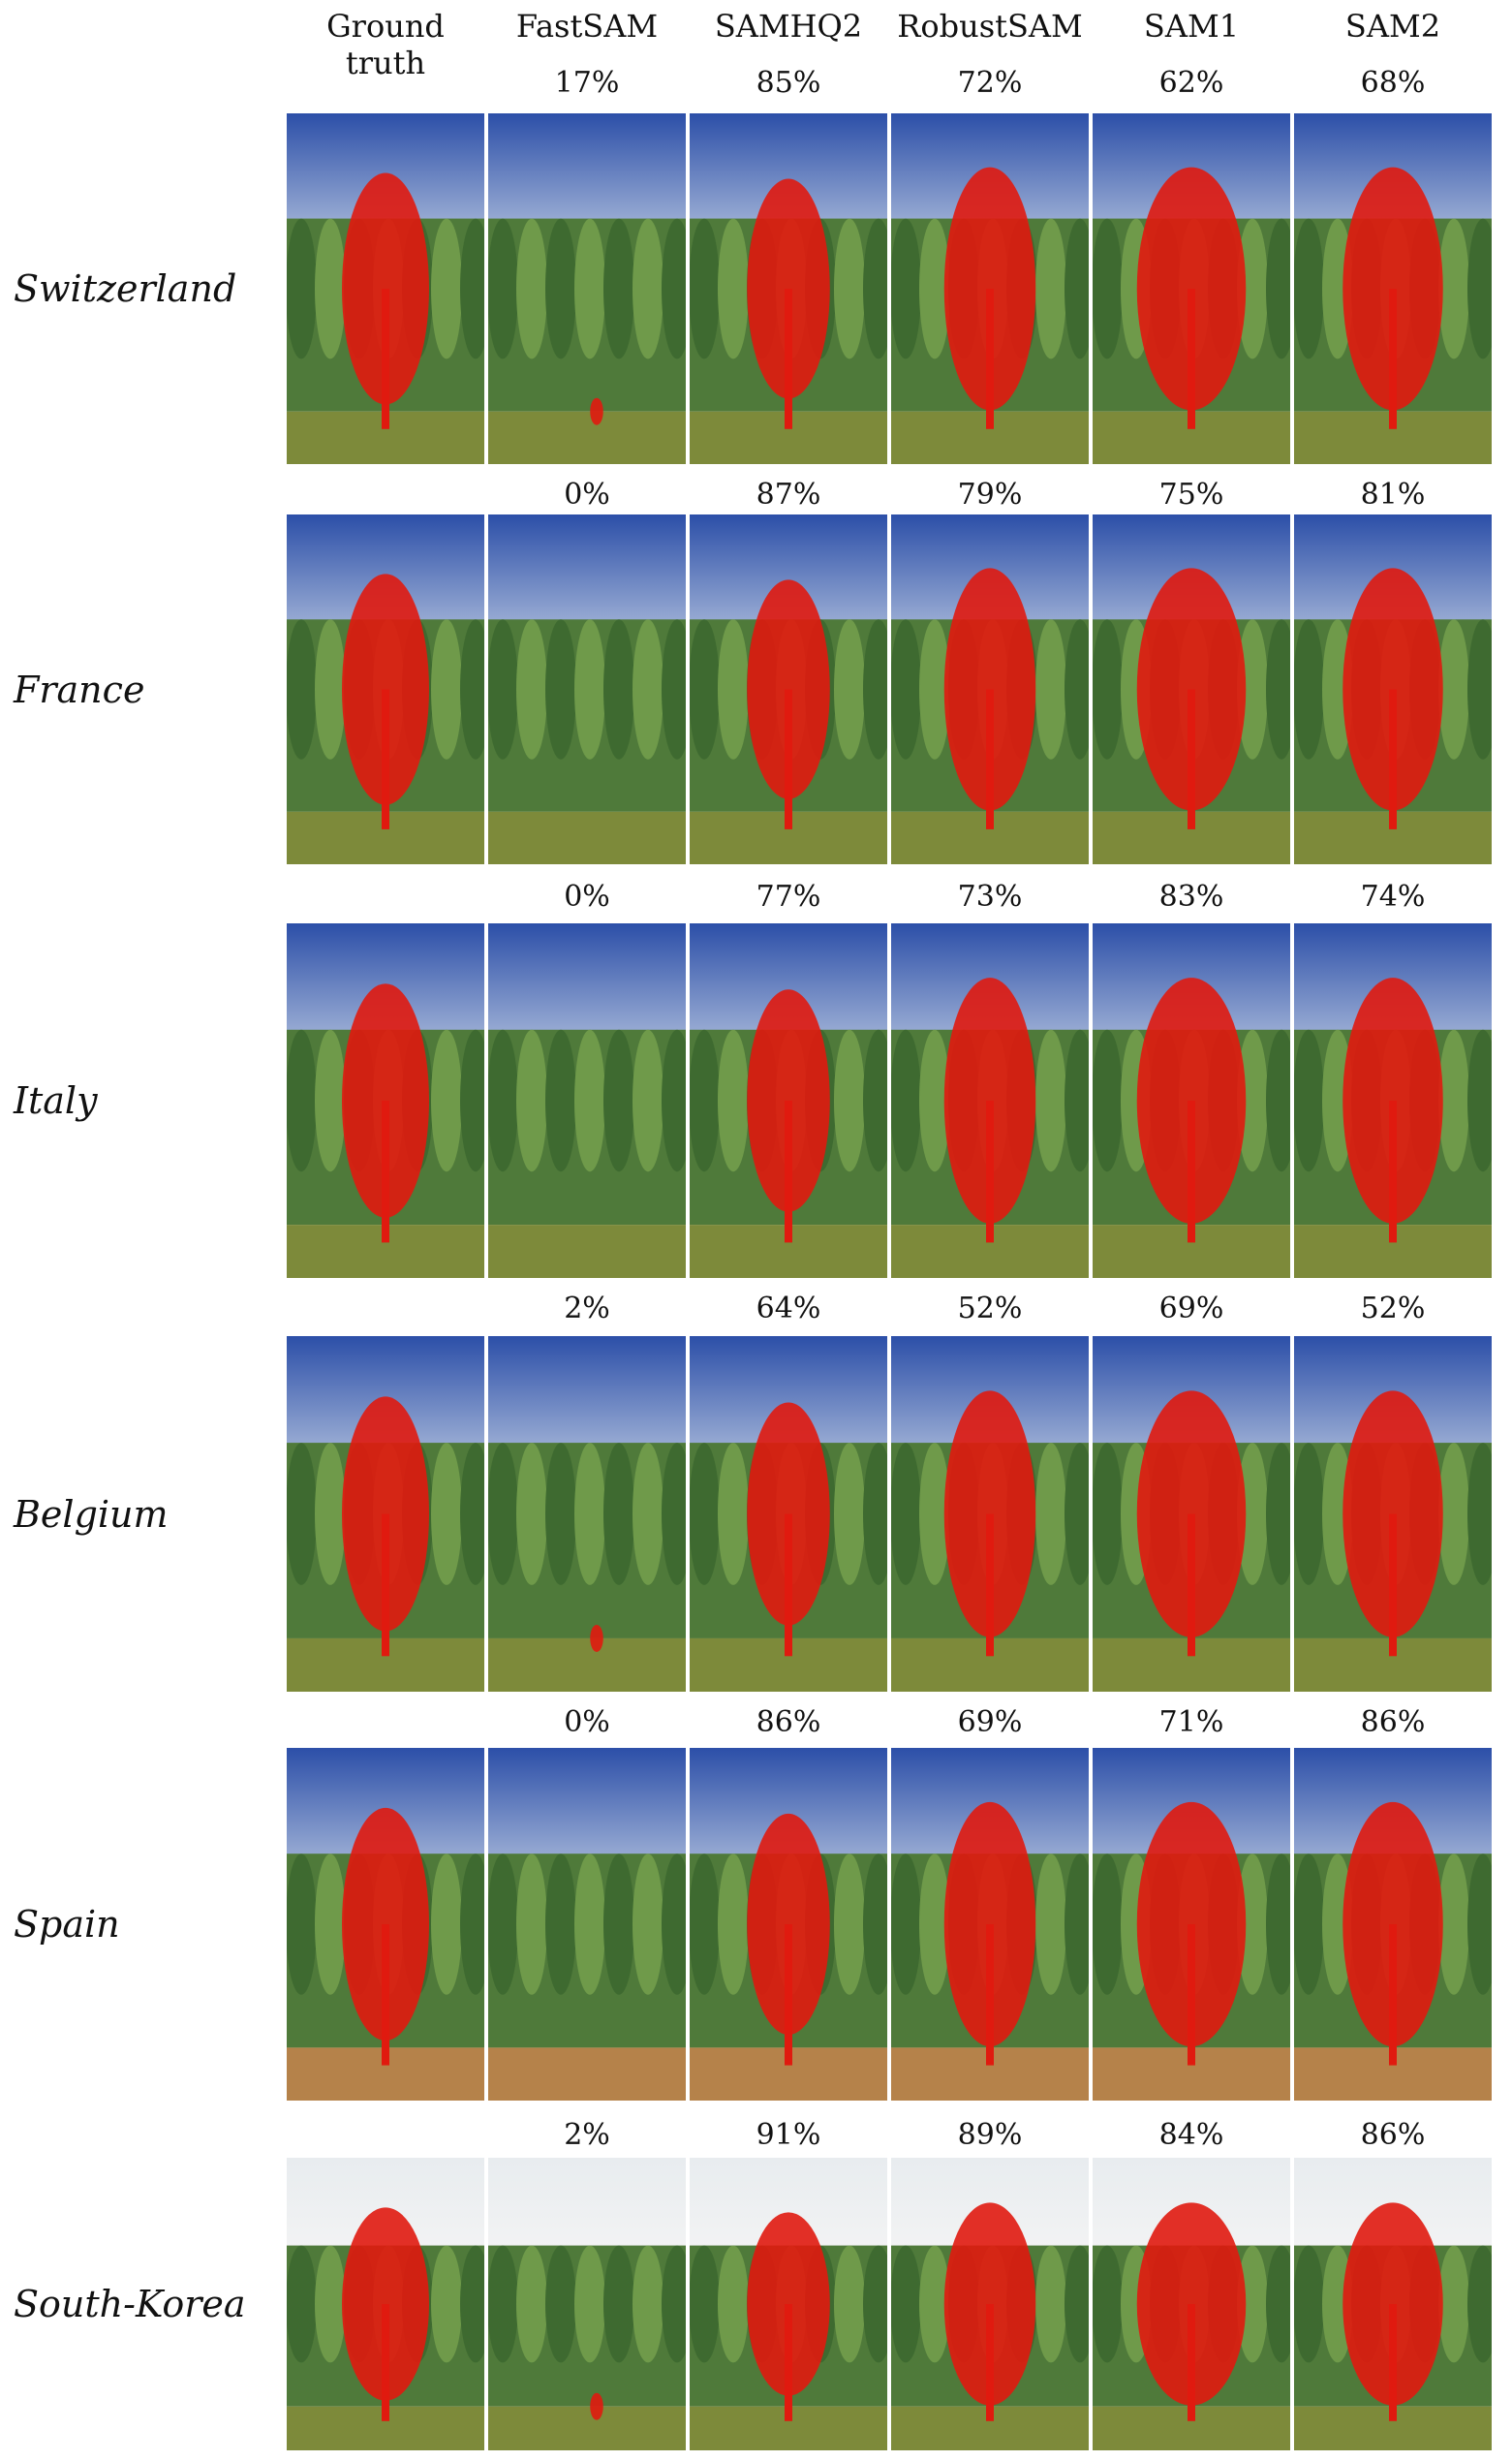 This screenshot has width=1512, height=2461. I want to click on score: 17%, so click(587, 83).